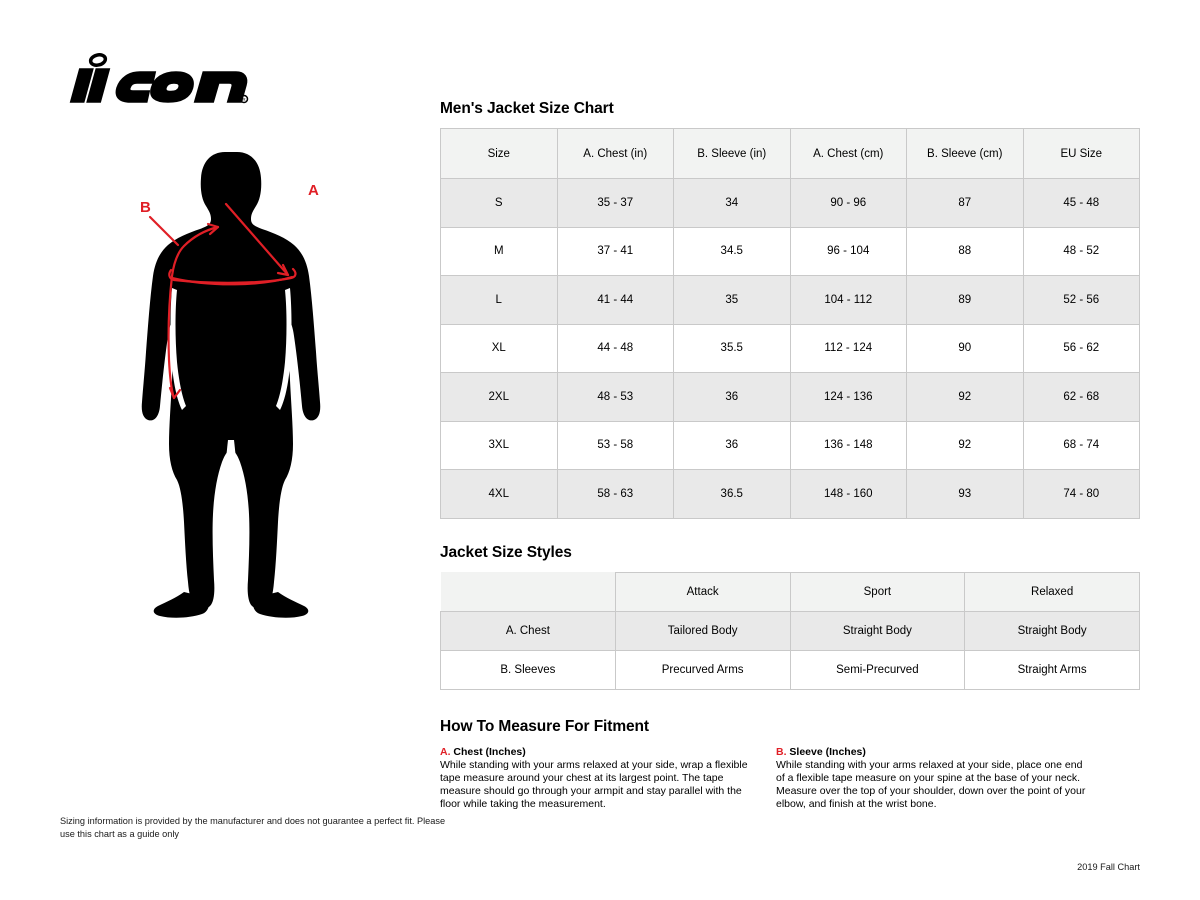  I want to click on measure-sleeve-heading-text: Sleeve (Inches), so click(827, 751).